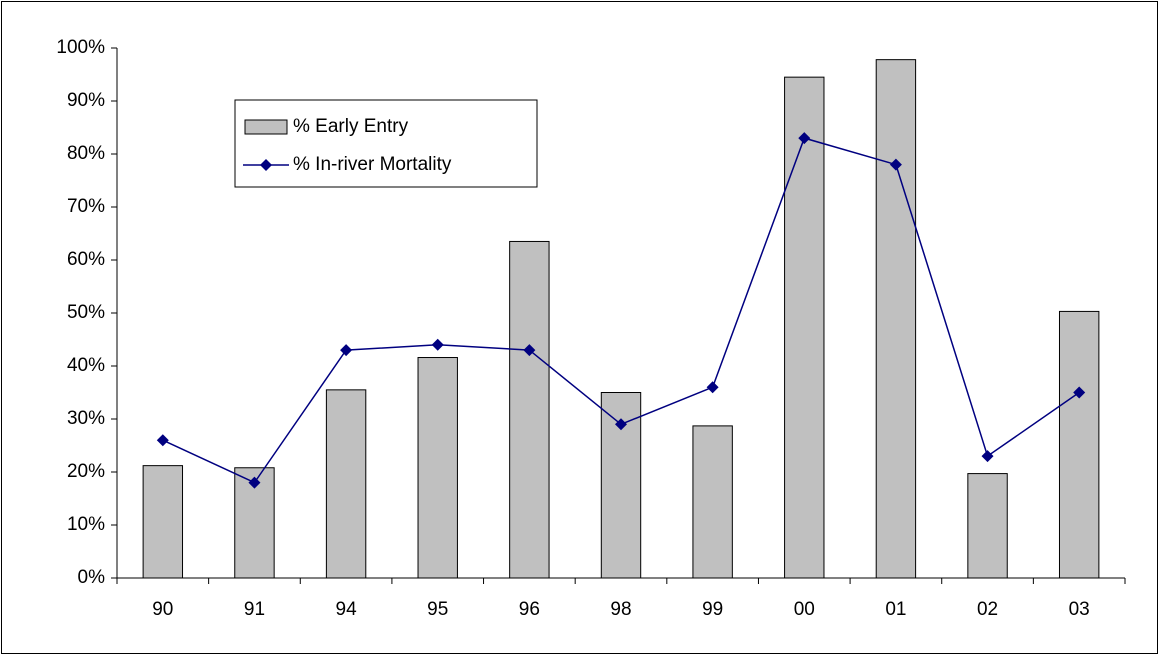 This screenshot has width=1160, height=656. What do you see at coordinates (254, 609) in the screenshot?
I see `x-tick-label: 91` at bounding box center [254, 609].